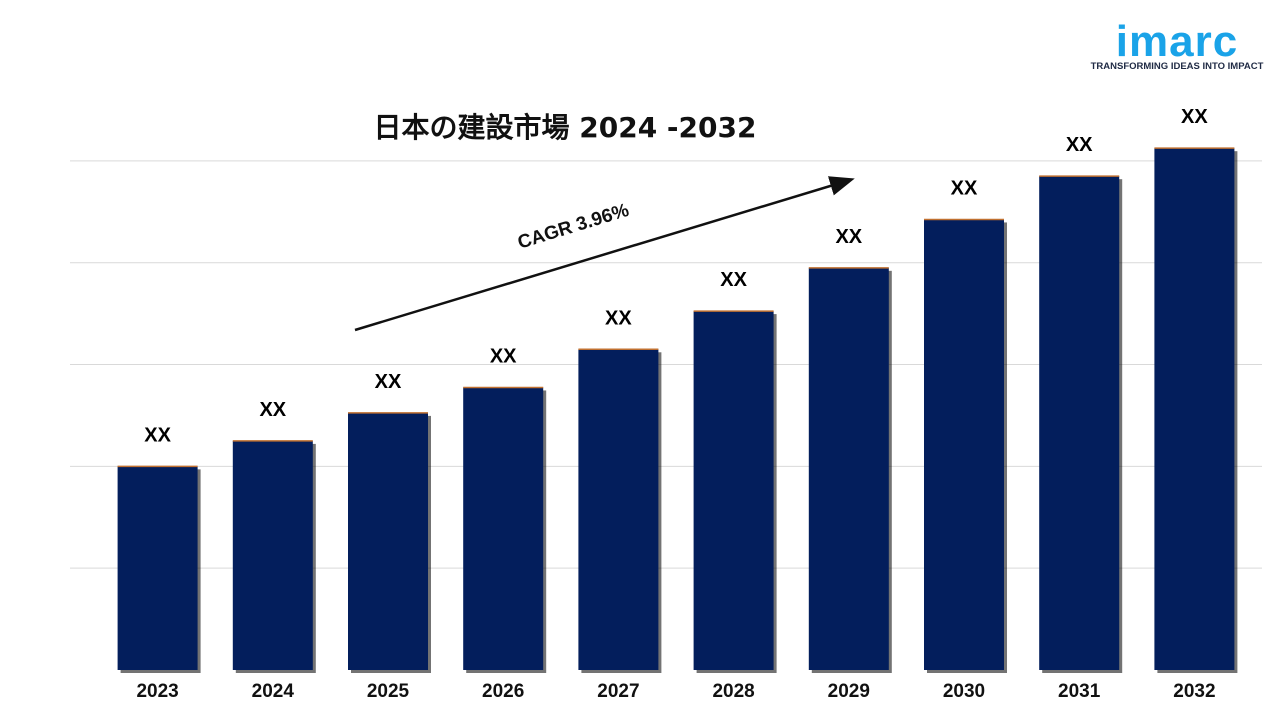 The width and height of the screenshot is (1280, 720). What do you see at coordinates (565, 127) in the screenshot?
I see `chart-title: 日本の建設市場 2024 -2032` at bounding box center [565, 127].